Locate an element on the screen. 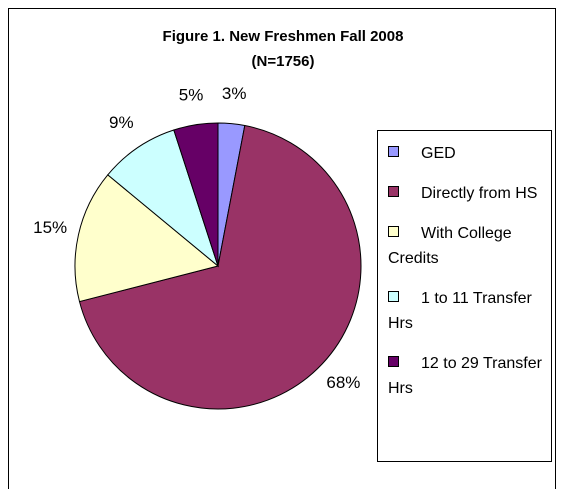 This screenshot has height=489, width=567. legend-item: 12 to 29 Transfer Hrs is located at coordinates (469, 376).